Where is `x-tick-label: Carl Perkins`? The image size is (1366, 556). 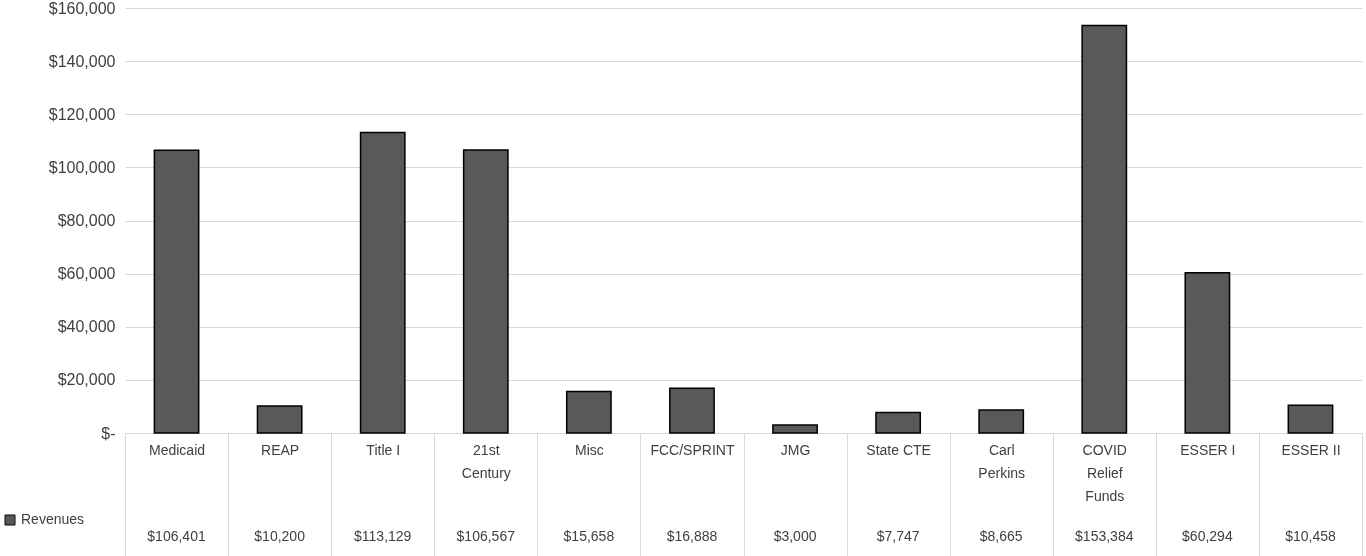 x-tick-label: Carl Perkins is located at coordinates (1002, 461).